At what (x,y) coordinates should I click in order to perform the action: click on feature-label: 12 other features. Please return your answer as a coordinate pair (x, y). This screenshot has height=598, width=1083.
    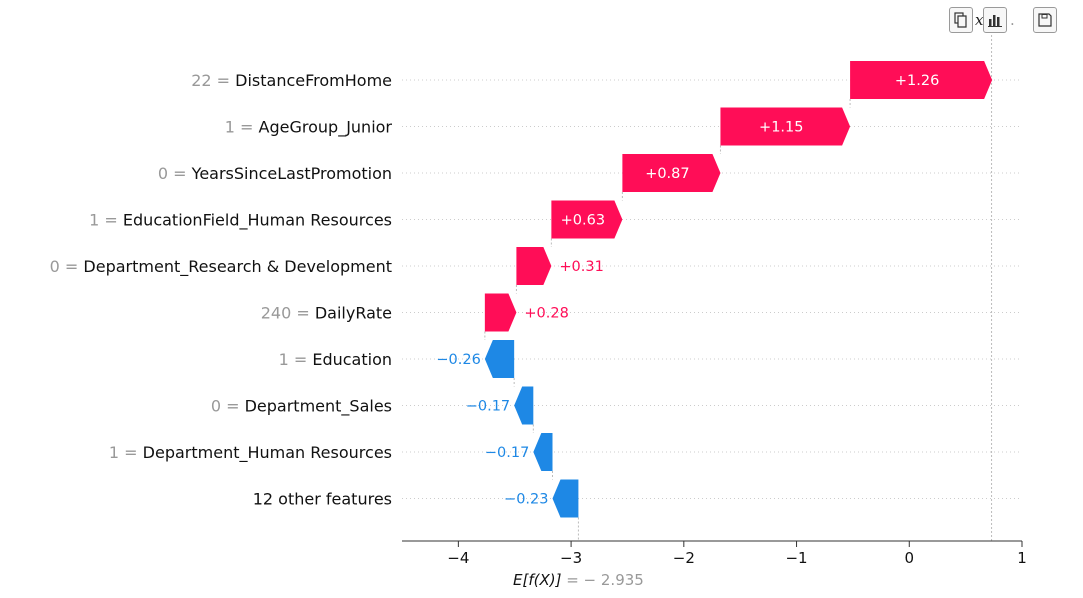
    Looking at the image, I should click on (322, 499).